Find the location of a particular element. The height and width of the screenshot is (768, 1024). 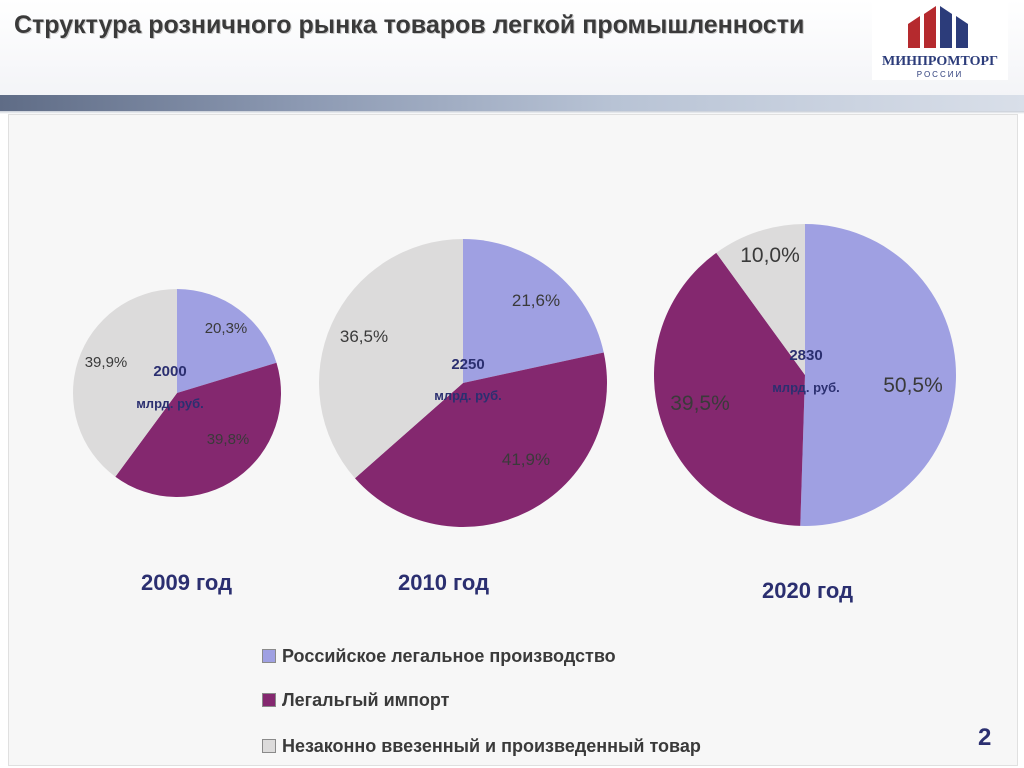

pie-center-value-2010: 2250 is located at coordinates (467, 364).